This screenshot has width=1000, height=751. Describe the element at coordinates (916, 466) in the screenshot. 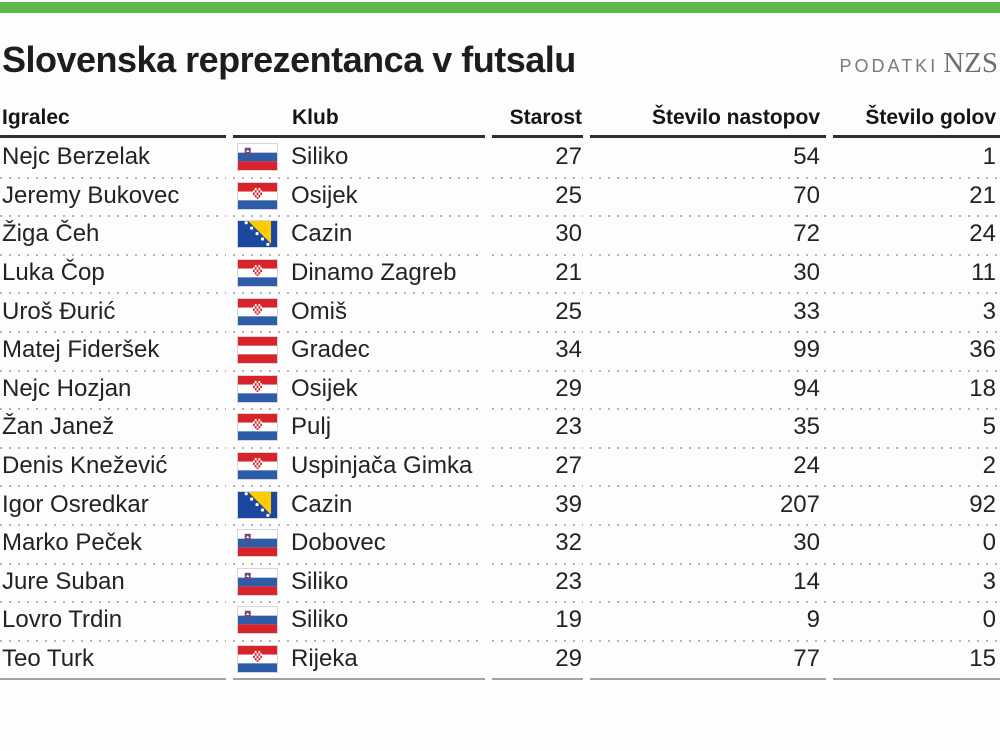

I see `goals-value: 2` at that location.